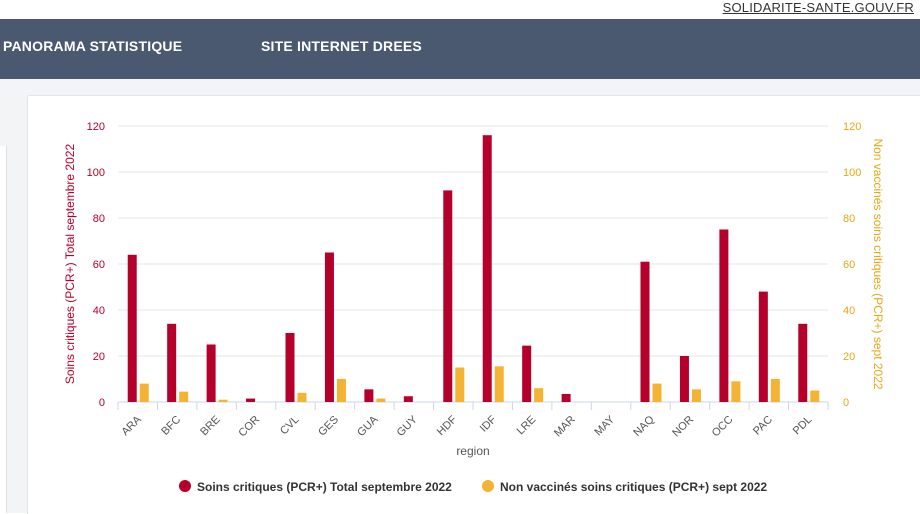  Describe the element at coordinates (328, 426) in the screenshot. I see `category-label: GES` at that location.